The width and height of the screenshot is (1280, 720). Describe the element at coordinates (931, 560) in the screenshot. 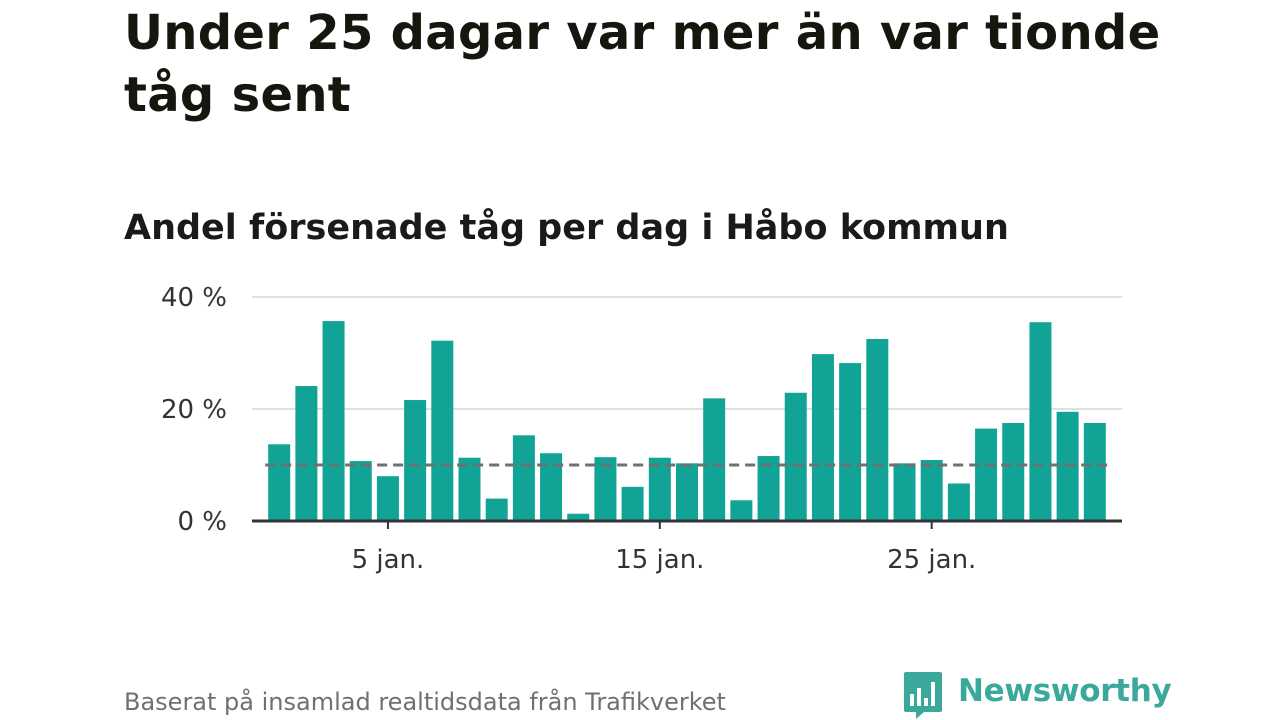

I see `x-tick-label: 25 jan.` at that location.